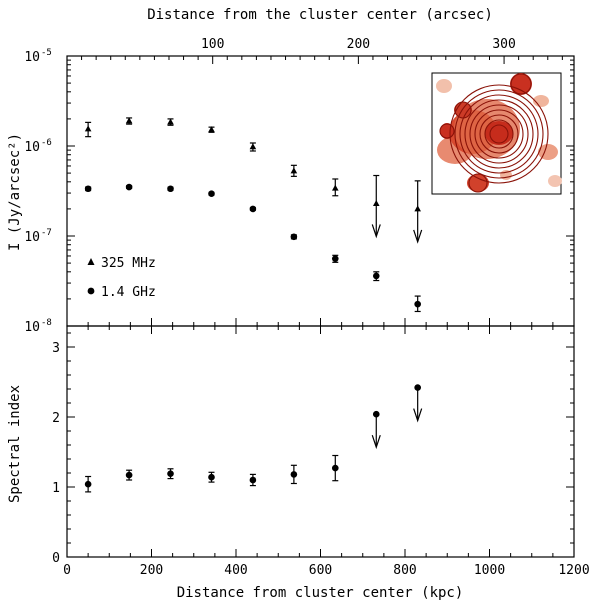 This screenshot has width=600, height=603. What do you see at coordinates (235, 570) in the screenshot?
I see `x-tick-label: 400` at bounding box center [235, 570].